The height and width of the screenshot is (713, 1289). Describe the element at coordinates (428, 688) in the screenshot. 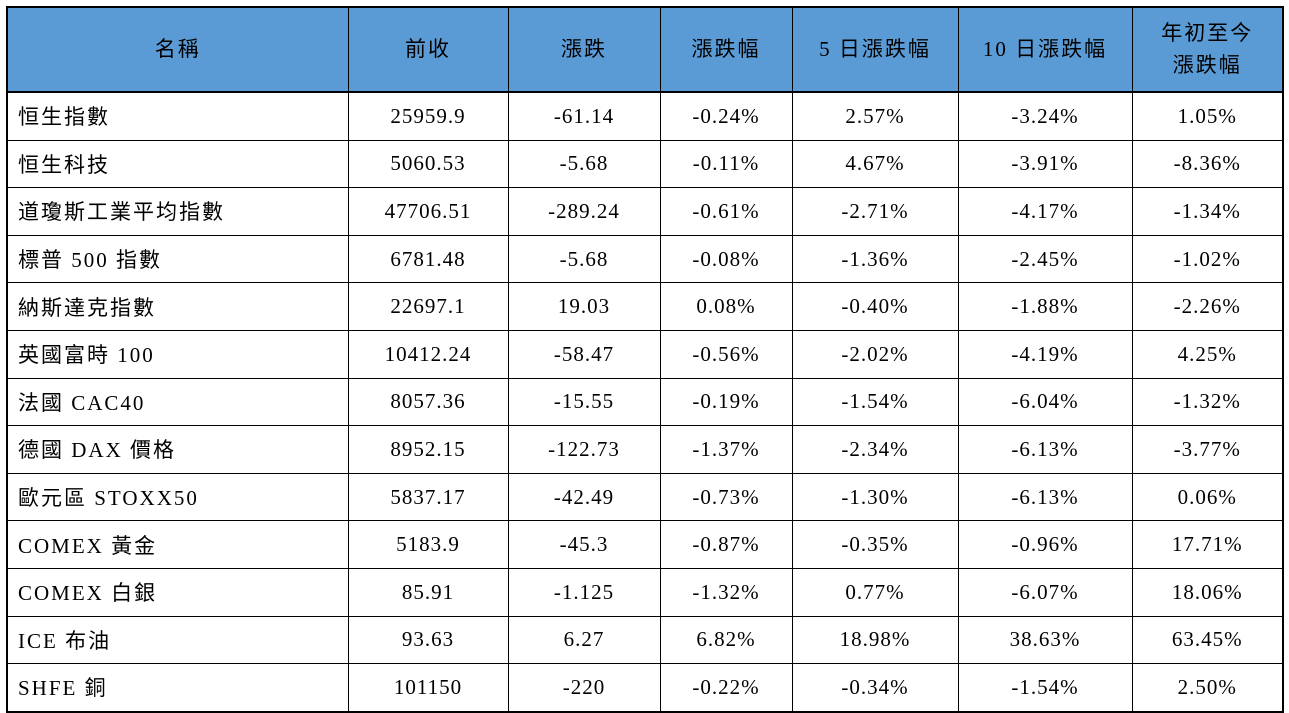

I see `cell-prev-close: 101150` at that location.